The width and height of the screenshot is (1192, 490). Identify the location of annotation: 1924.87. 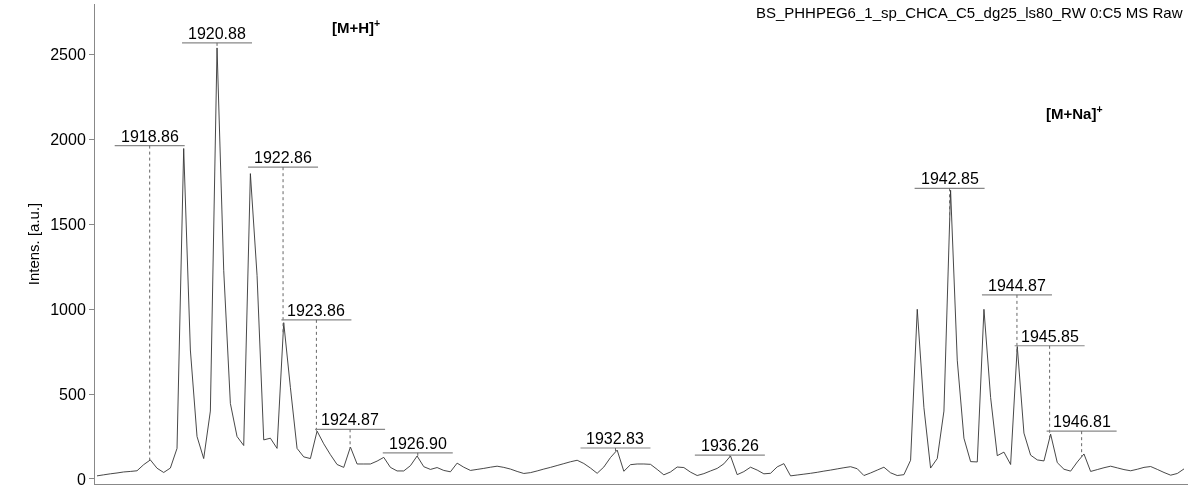
(350, 419).